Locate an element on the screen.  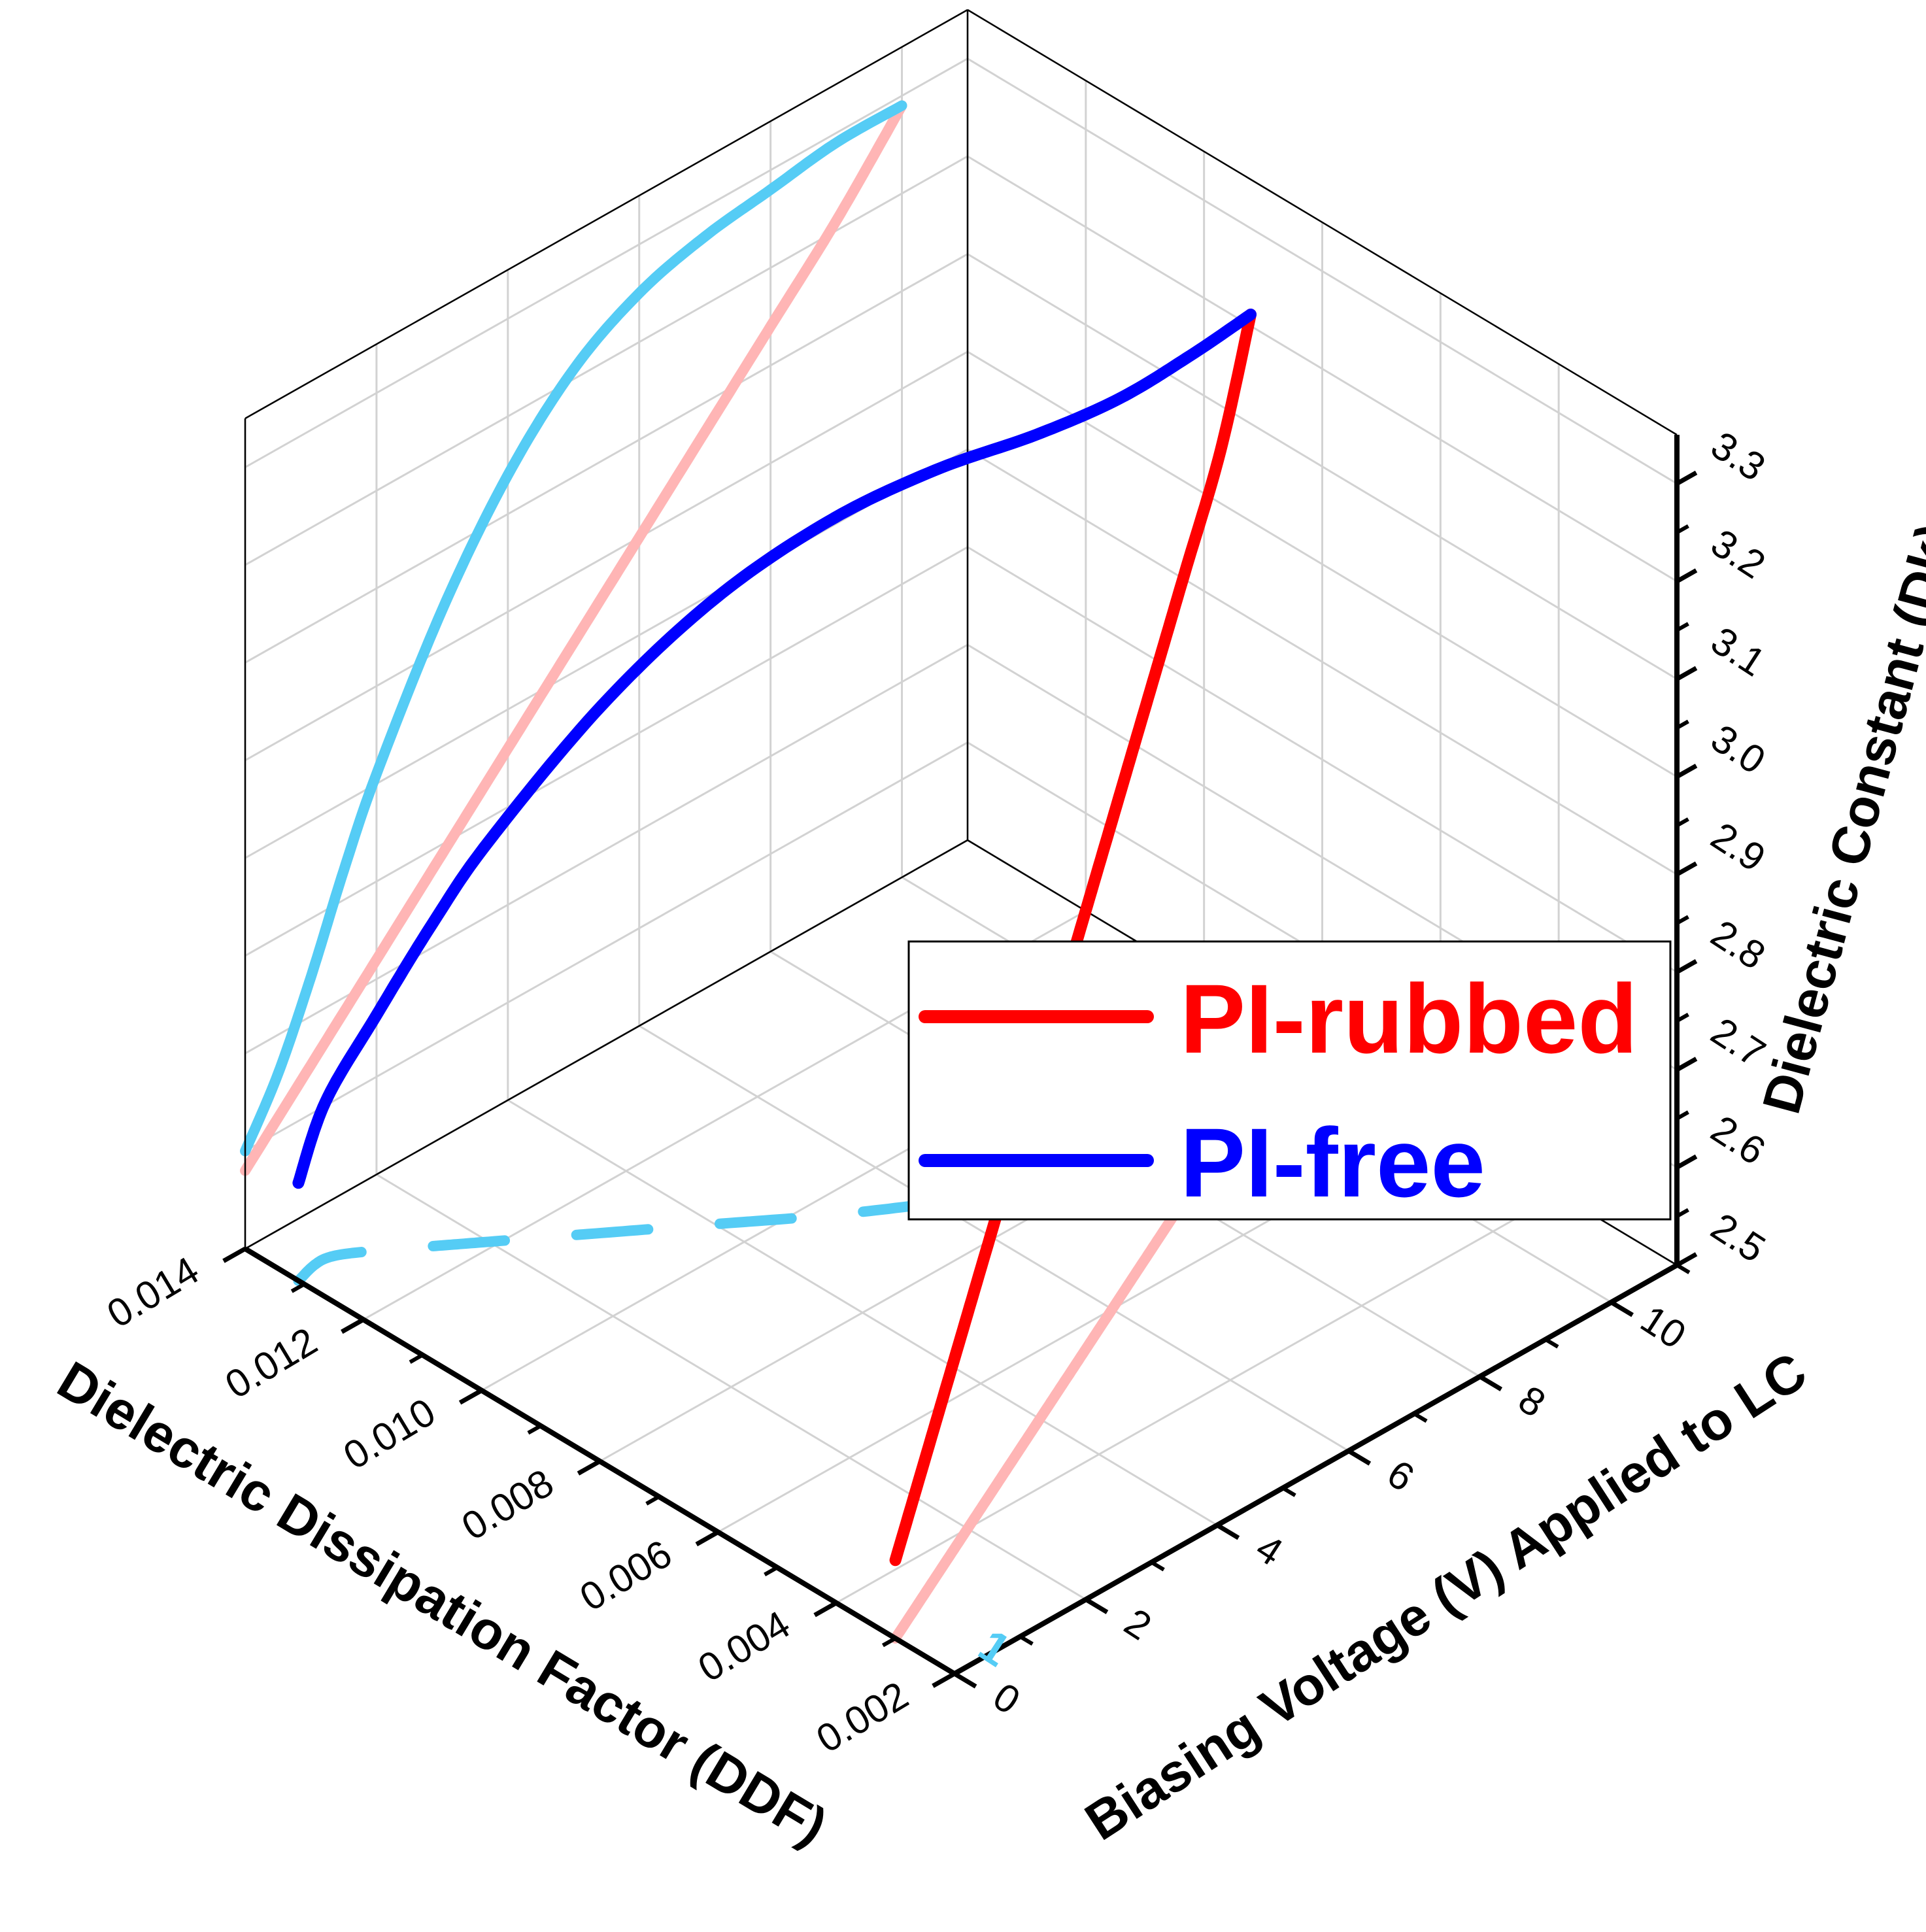
voltage-axis-line is located at coordinates (1316, 1469).